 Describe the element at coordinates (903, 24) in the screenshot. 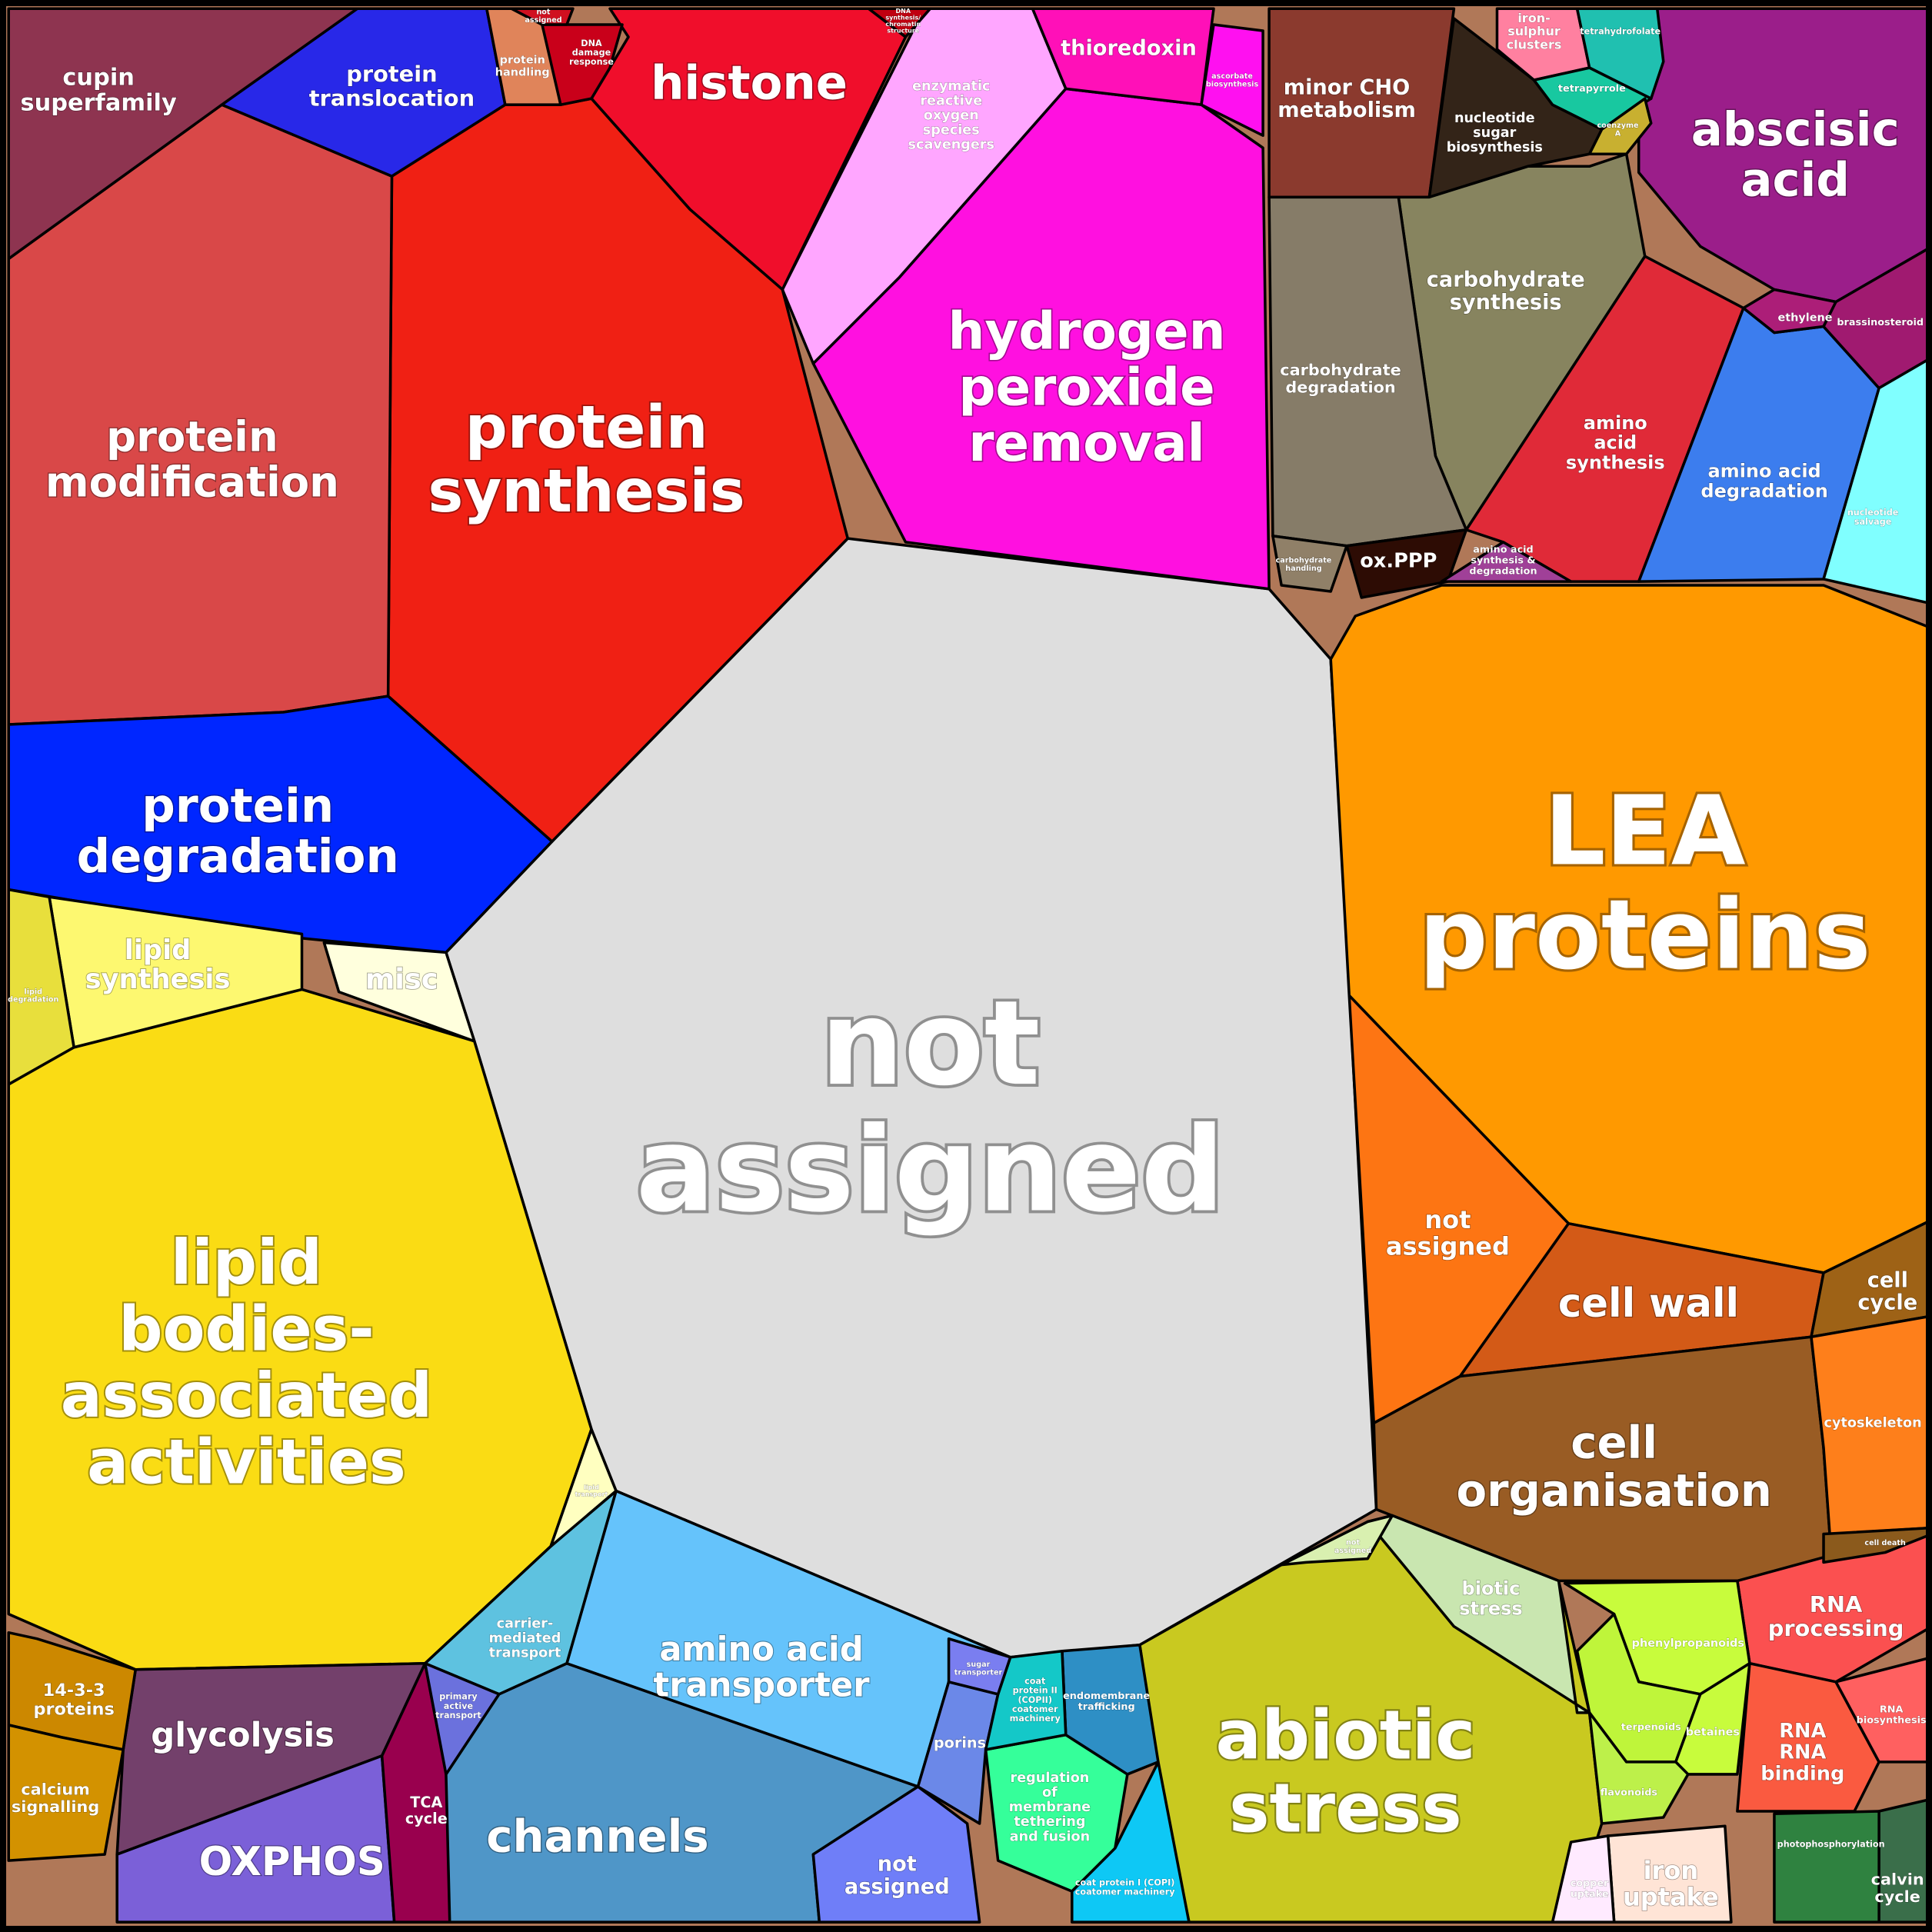

I see `cell-label: chromatin` at that location.